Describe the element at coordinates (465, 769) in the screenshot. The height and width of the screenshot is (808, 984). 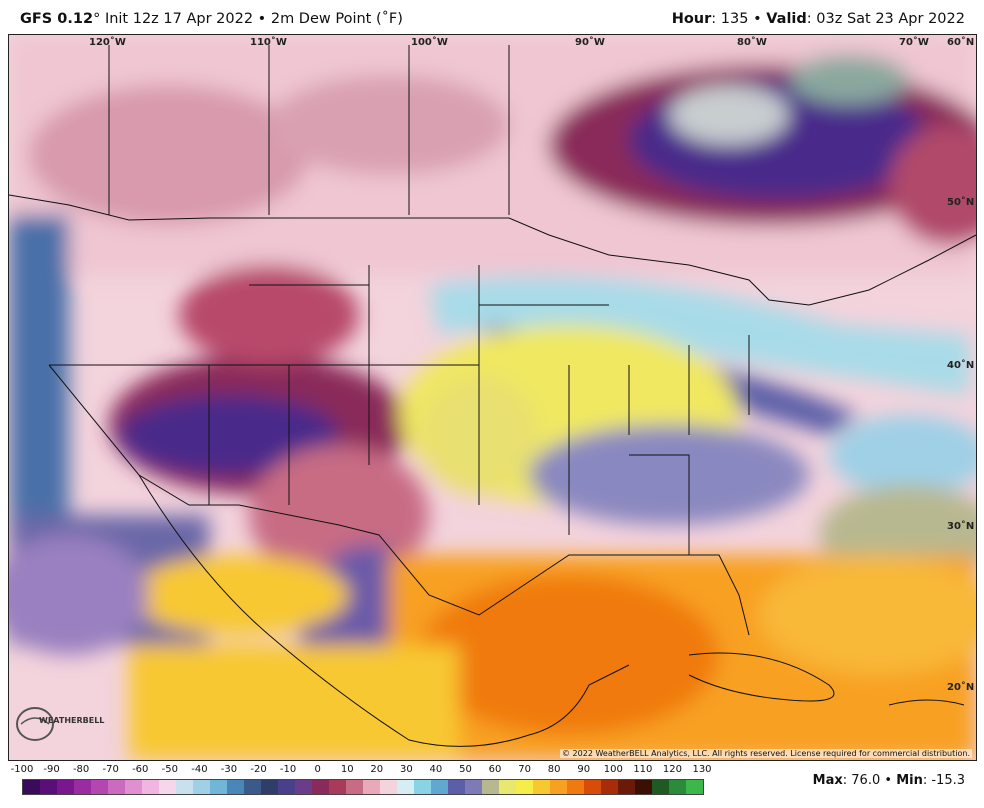
I see `legend-tick-15: 50` at that location.